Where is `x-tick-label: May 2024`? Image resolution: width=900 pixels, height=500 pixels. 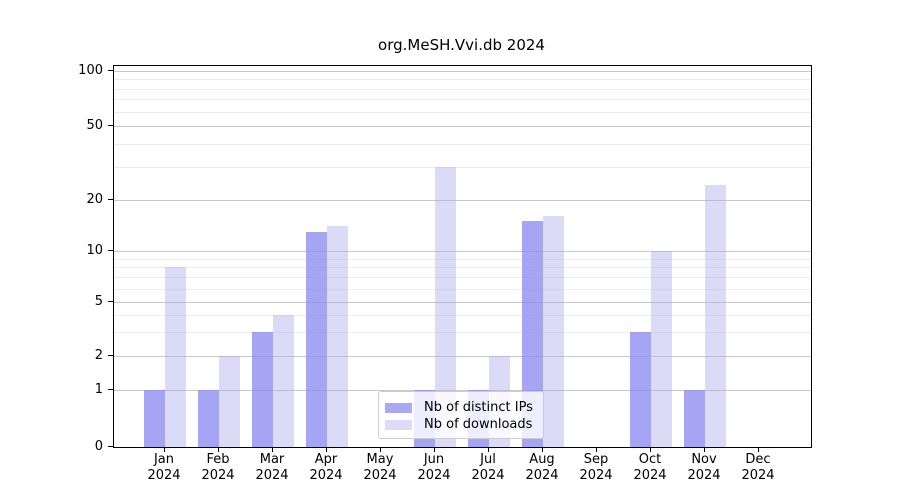 x-tick-label: May 2024 is located at coordinates (380, 467).